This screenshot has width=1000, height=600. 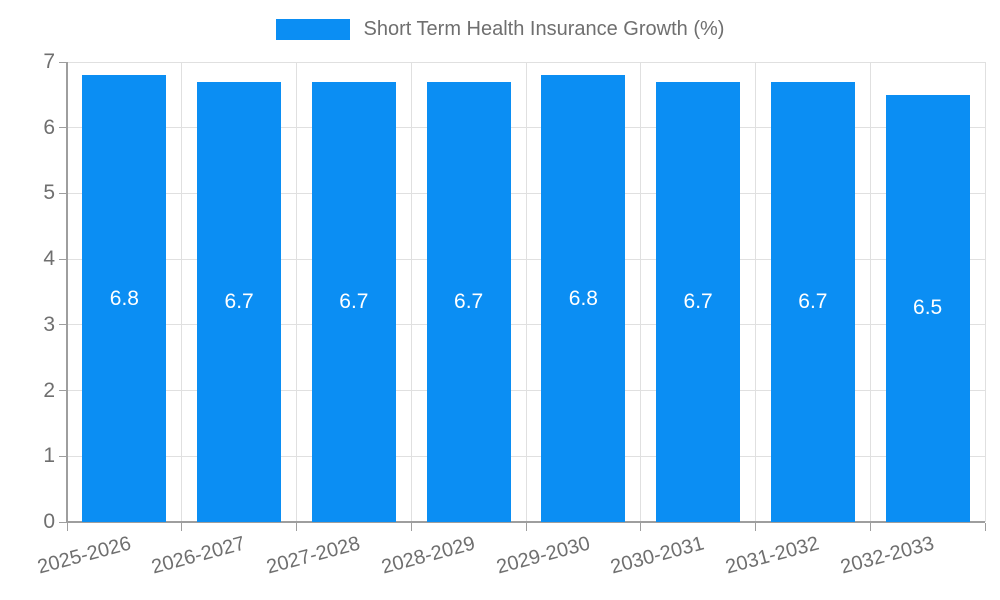 I want to click on bar: 6.5, so click(x=927, y=308).